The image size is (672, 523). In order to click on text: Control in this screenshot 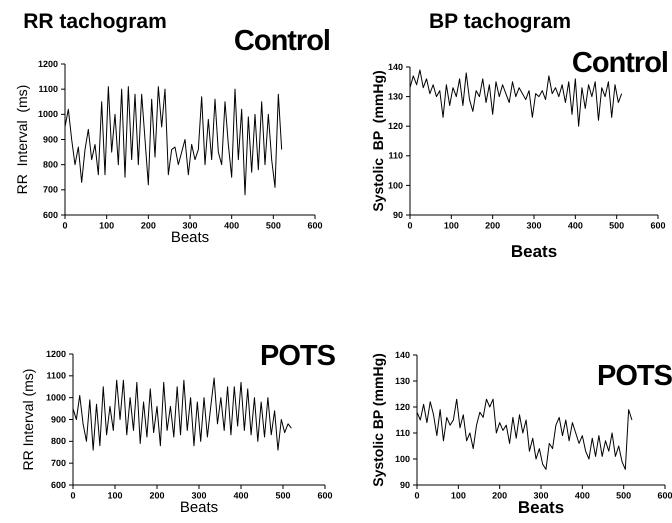, I will do `click(282, 41)`.